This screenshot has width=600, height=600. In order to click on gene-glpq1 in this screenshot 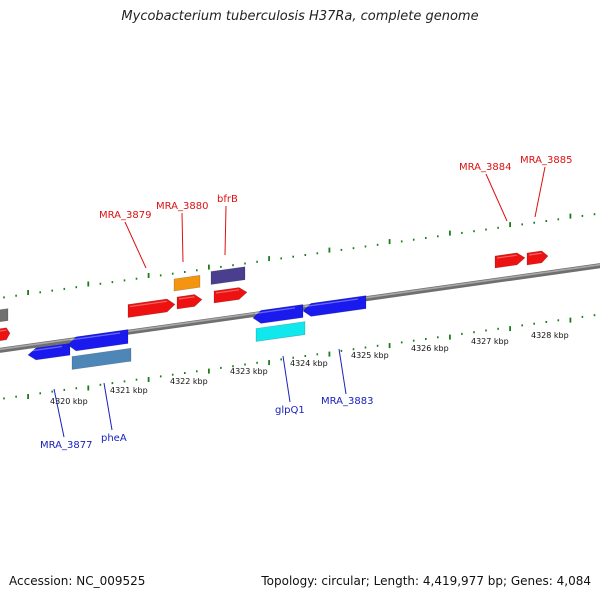, I will do `click(280, 331)`.